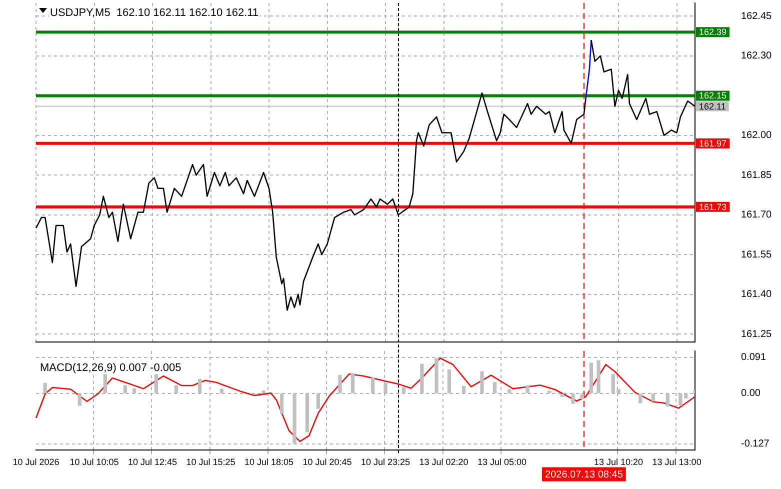 This screenshot has width=781, height=489. What do you see at coordinates (712, 106) in the screenshot?
I see `ref-line-label: 162.11` at bounding box center [712, 106].